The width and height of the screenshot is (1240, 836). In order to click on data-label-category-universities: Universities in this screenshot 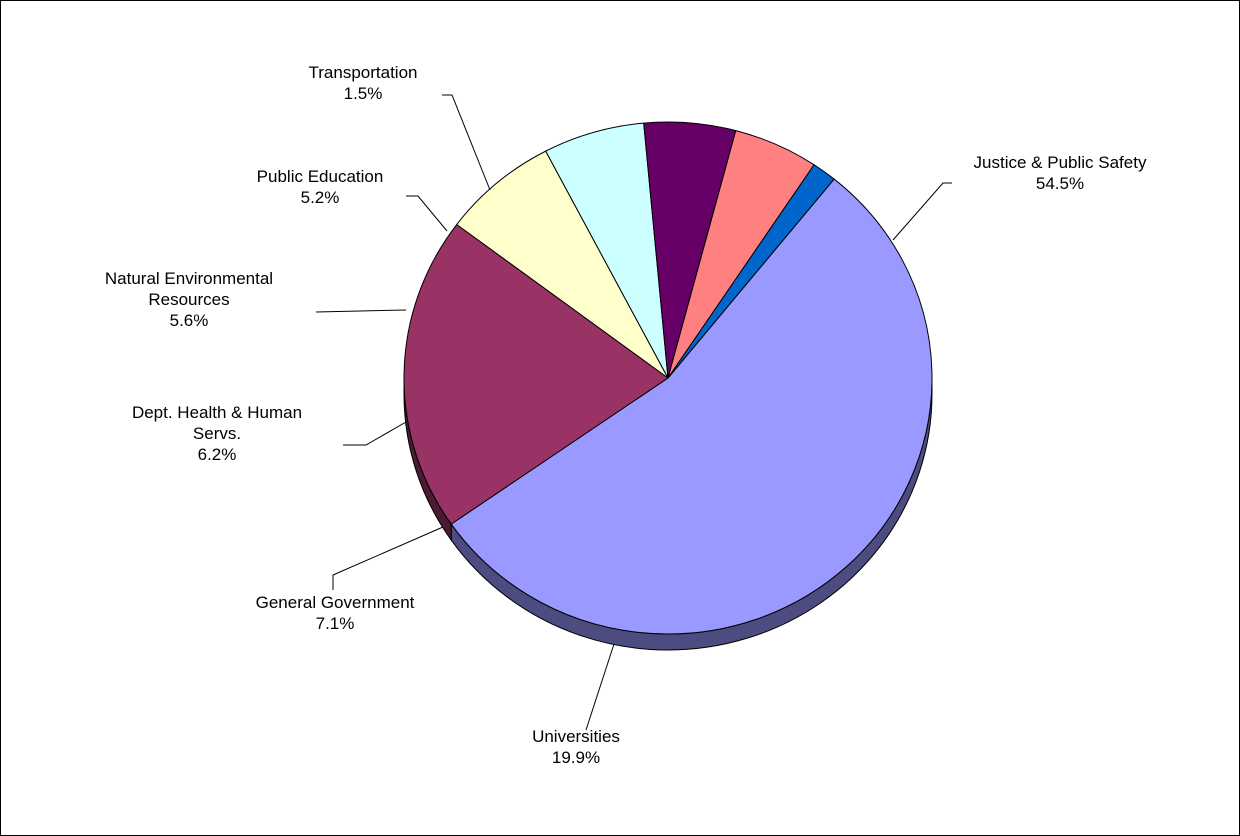, I will do `click(576, 736)`.